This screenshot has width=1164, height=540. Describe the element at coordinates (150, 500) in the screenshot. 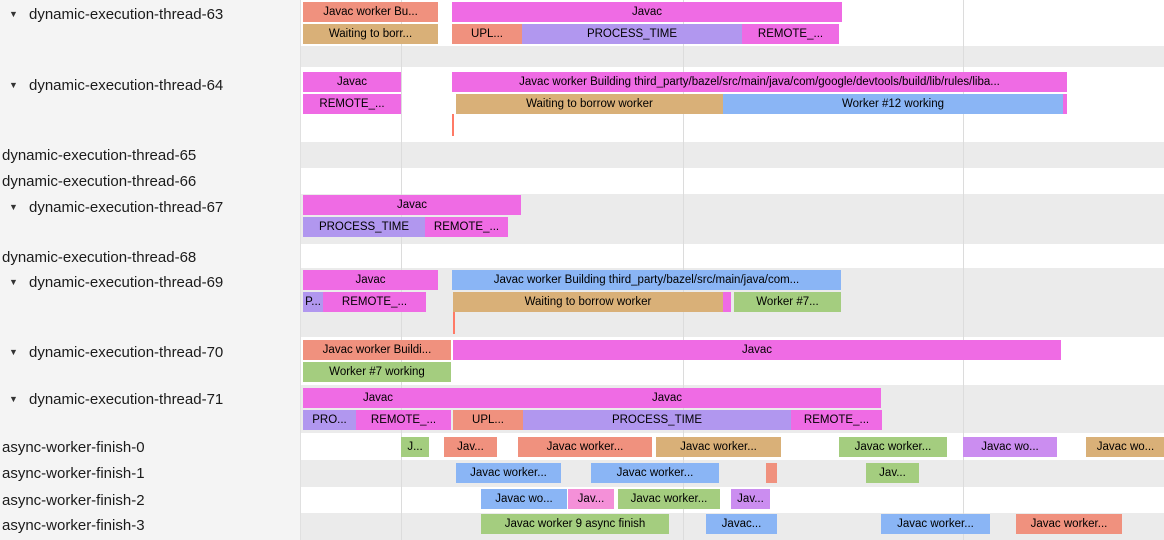

I see `track-label-async-worker-finish-2: async-worker-finish-2` at that location.